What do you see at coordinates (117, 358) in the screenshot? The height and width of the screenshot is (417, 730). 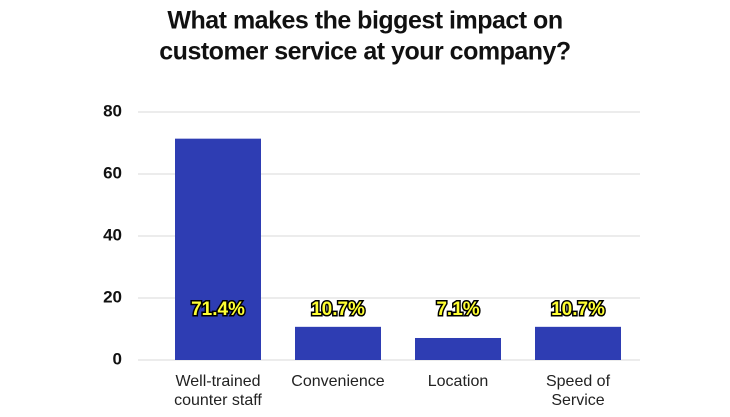 I see `y-tick-label: 0` at bounding box center [117, 358].